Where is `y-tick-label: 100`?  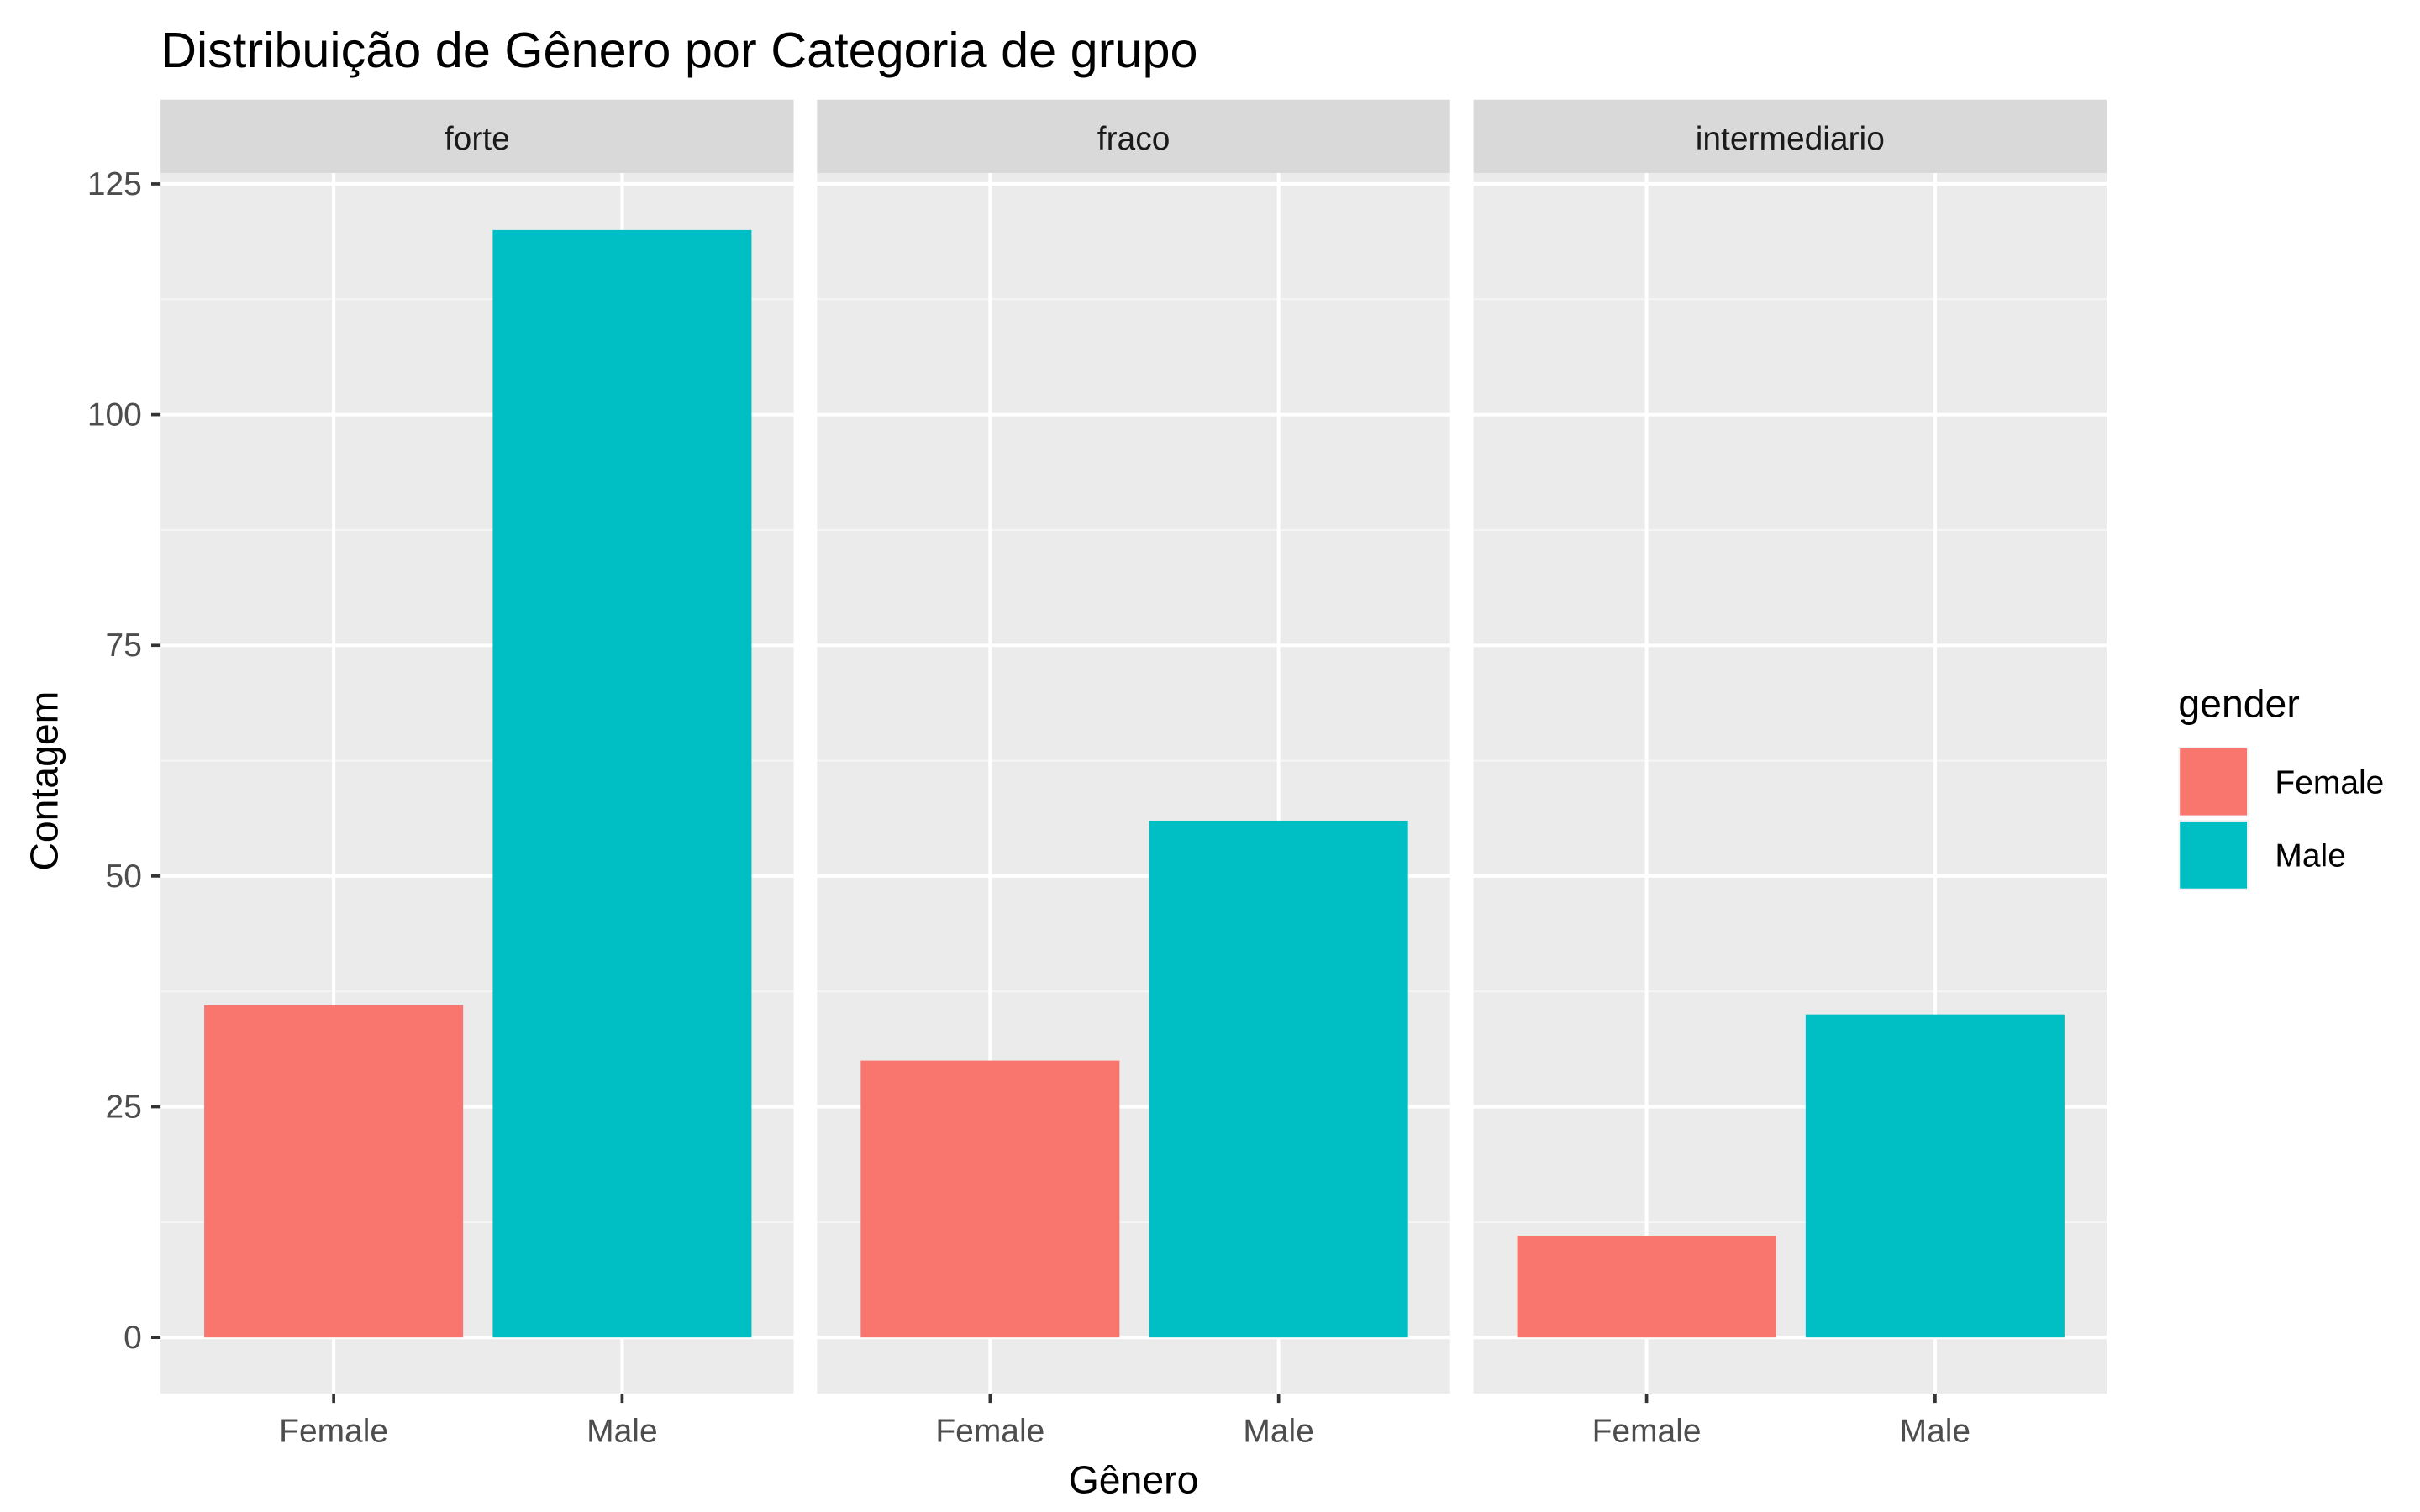
y-tick-label: 100 is located at coordinates (114, 415).